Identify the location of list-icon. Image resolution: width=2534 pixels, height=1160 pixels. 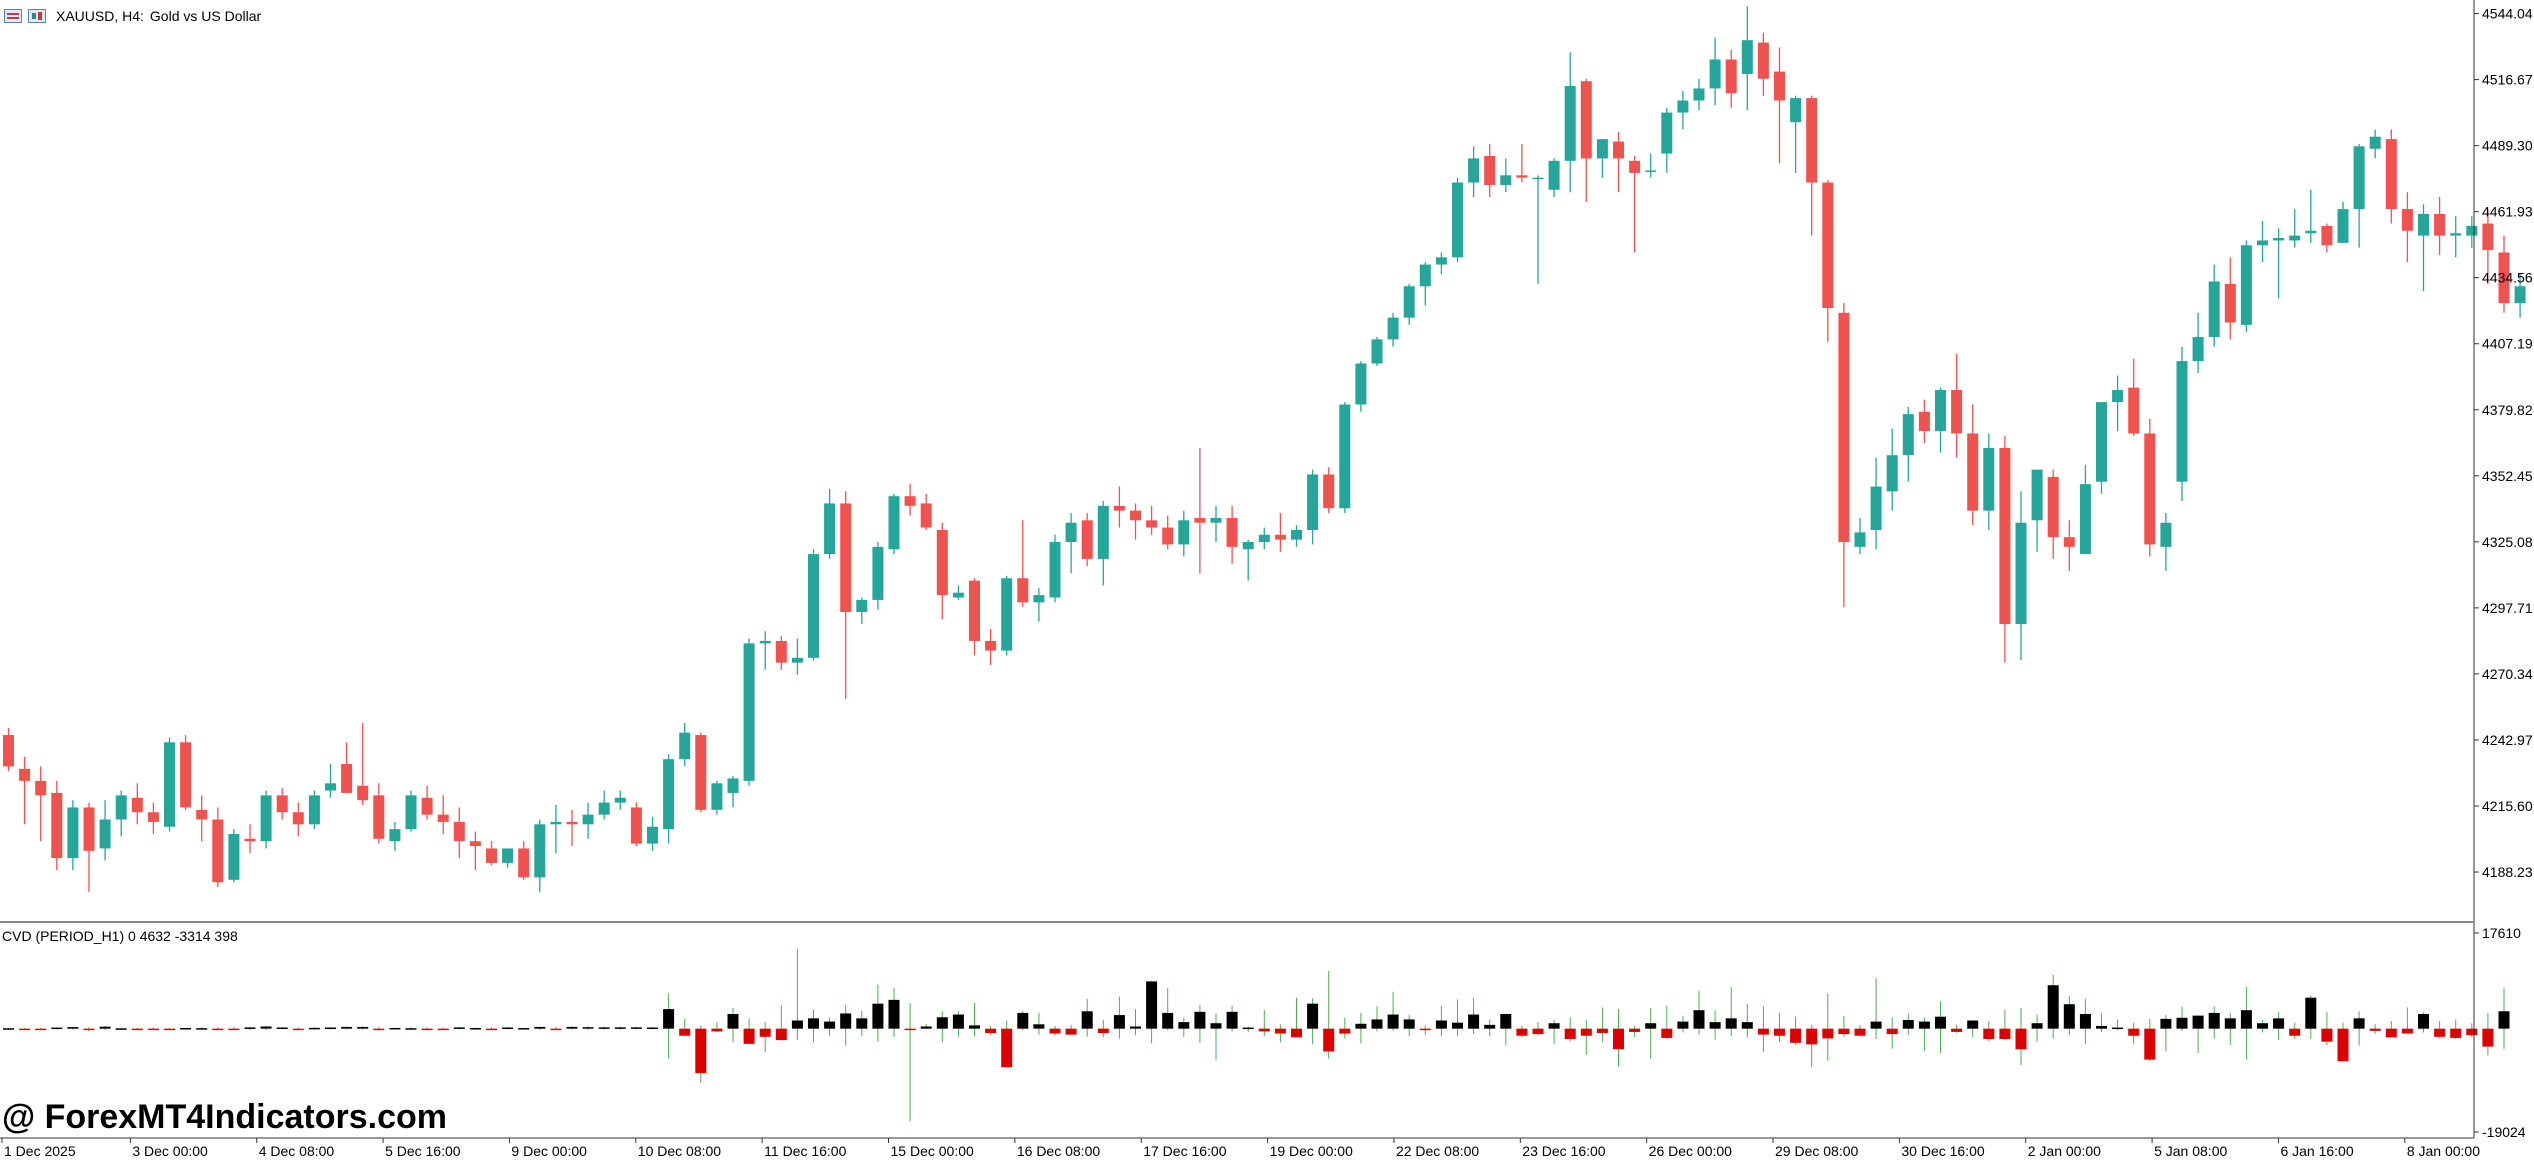
(13, 16).